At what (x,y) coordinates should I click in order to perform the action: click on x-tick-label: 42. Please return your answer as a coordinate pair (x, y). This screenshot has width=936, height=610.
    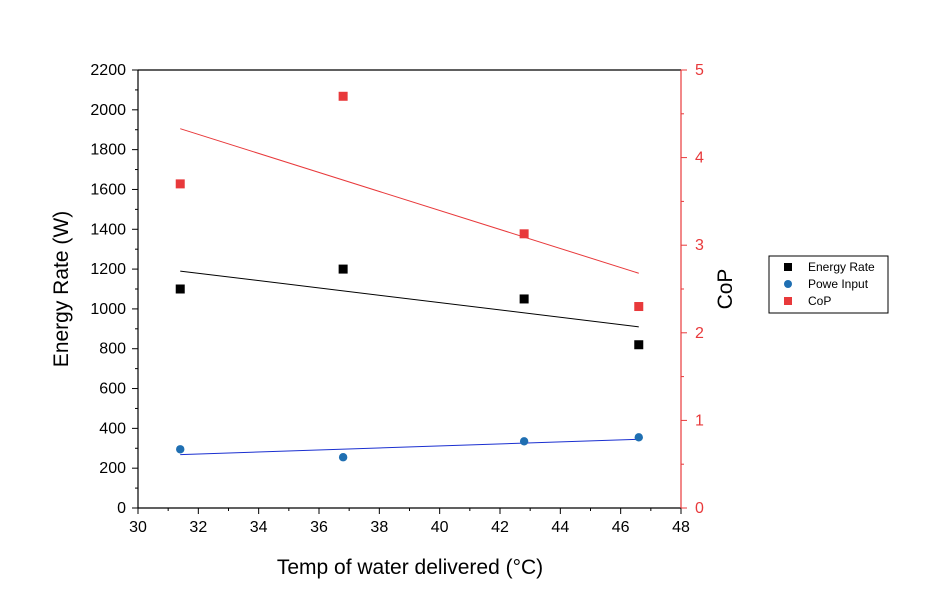
    Looking at the image, I should click on (500, 527).